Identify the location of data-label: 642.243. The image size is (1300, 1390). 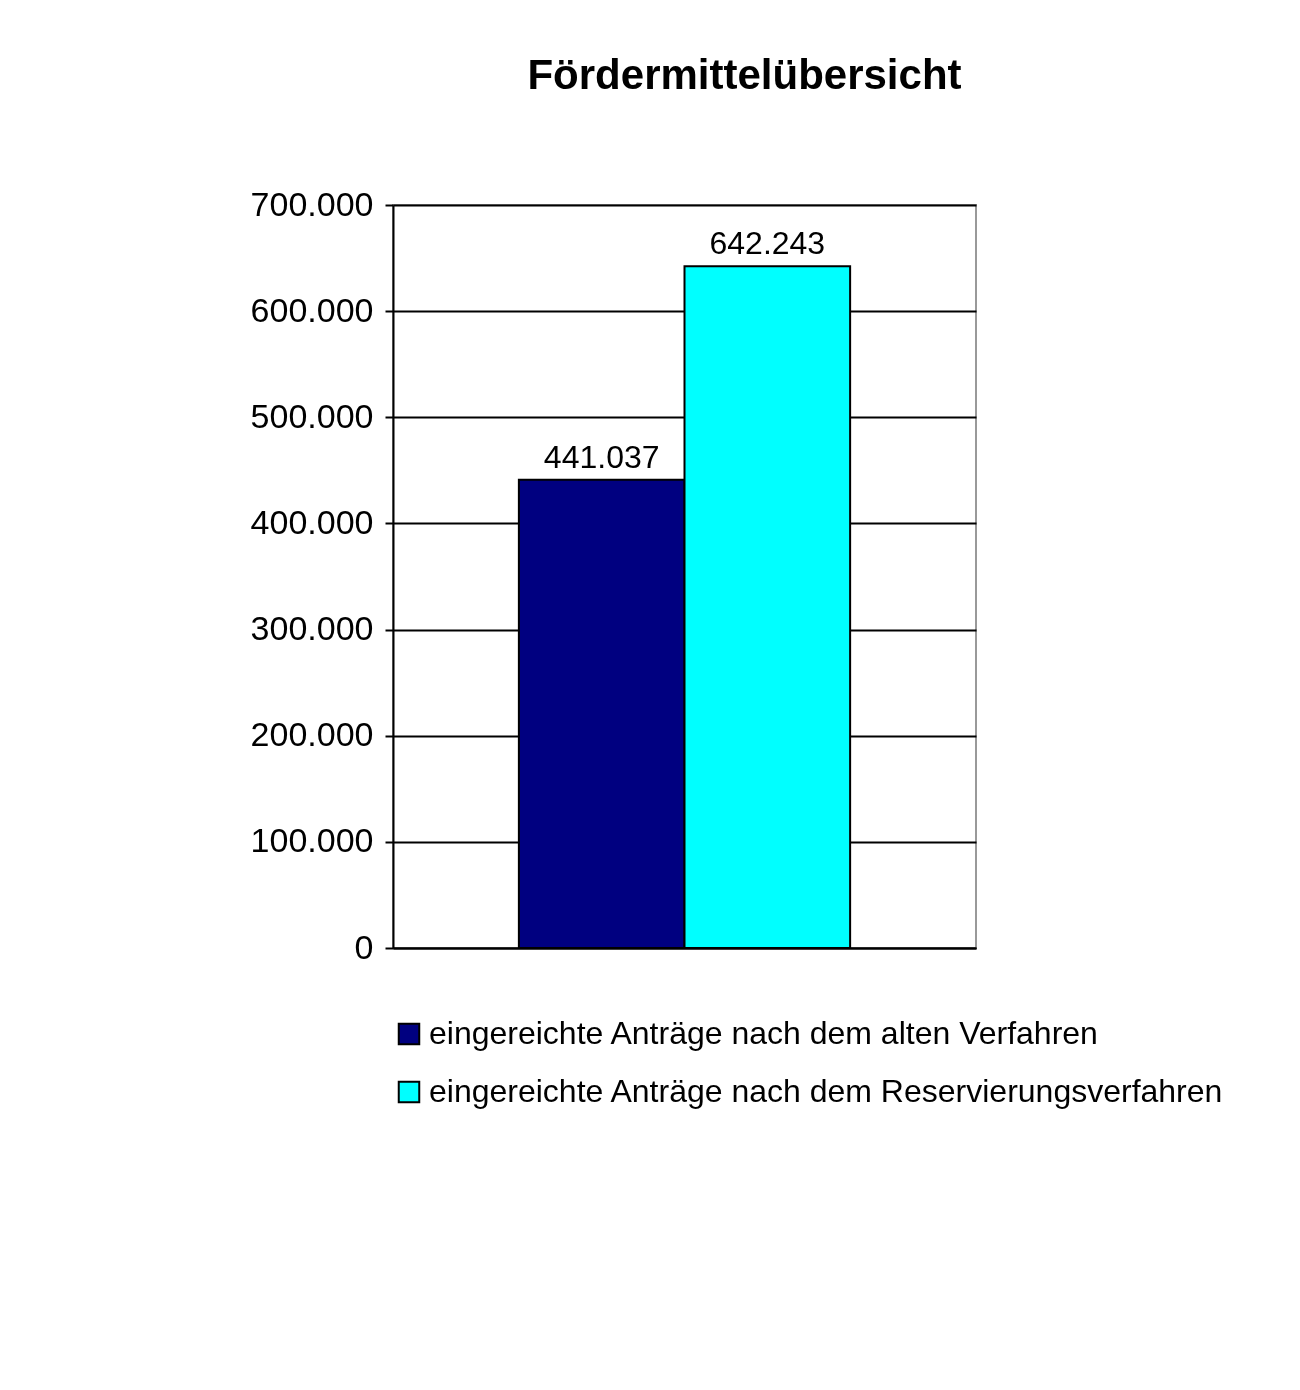
(767, 243).